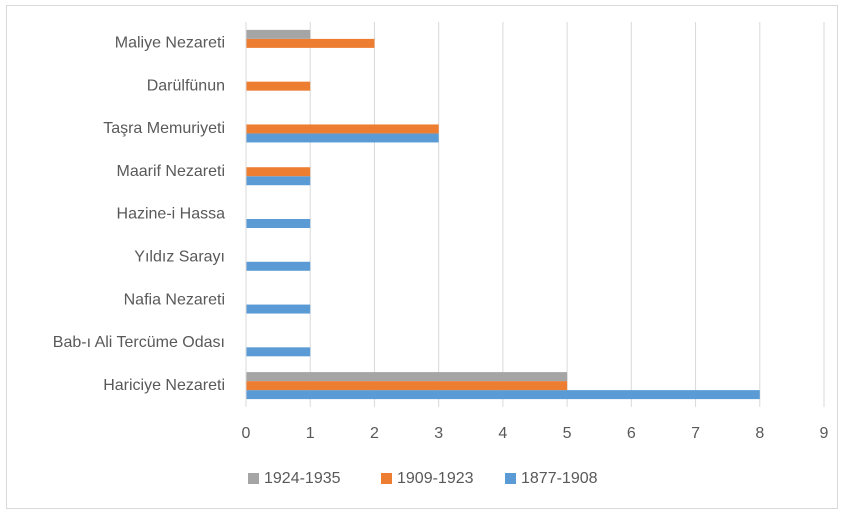 The width and height of the screenshot is (846, 519). What do you see at coordinates (139, 342) in the screenshot?
I see `y-tick-label: Bab-ı Ali Tercüme Odası` at bounding box center [139, 342].